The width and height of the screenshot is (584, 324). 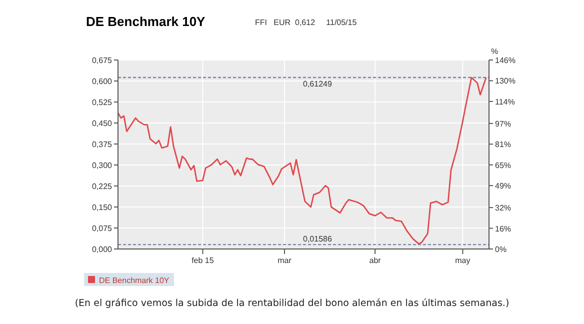 What do you see at coordinates (375, 260) in the screenshot?
I see `x-tick-label: abr` at bounding box center [375, 260].